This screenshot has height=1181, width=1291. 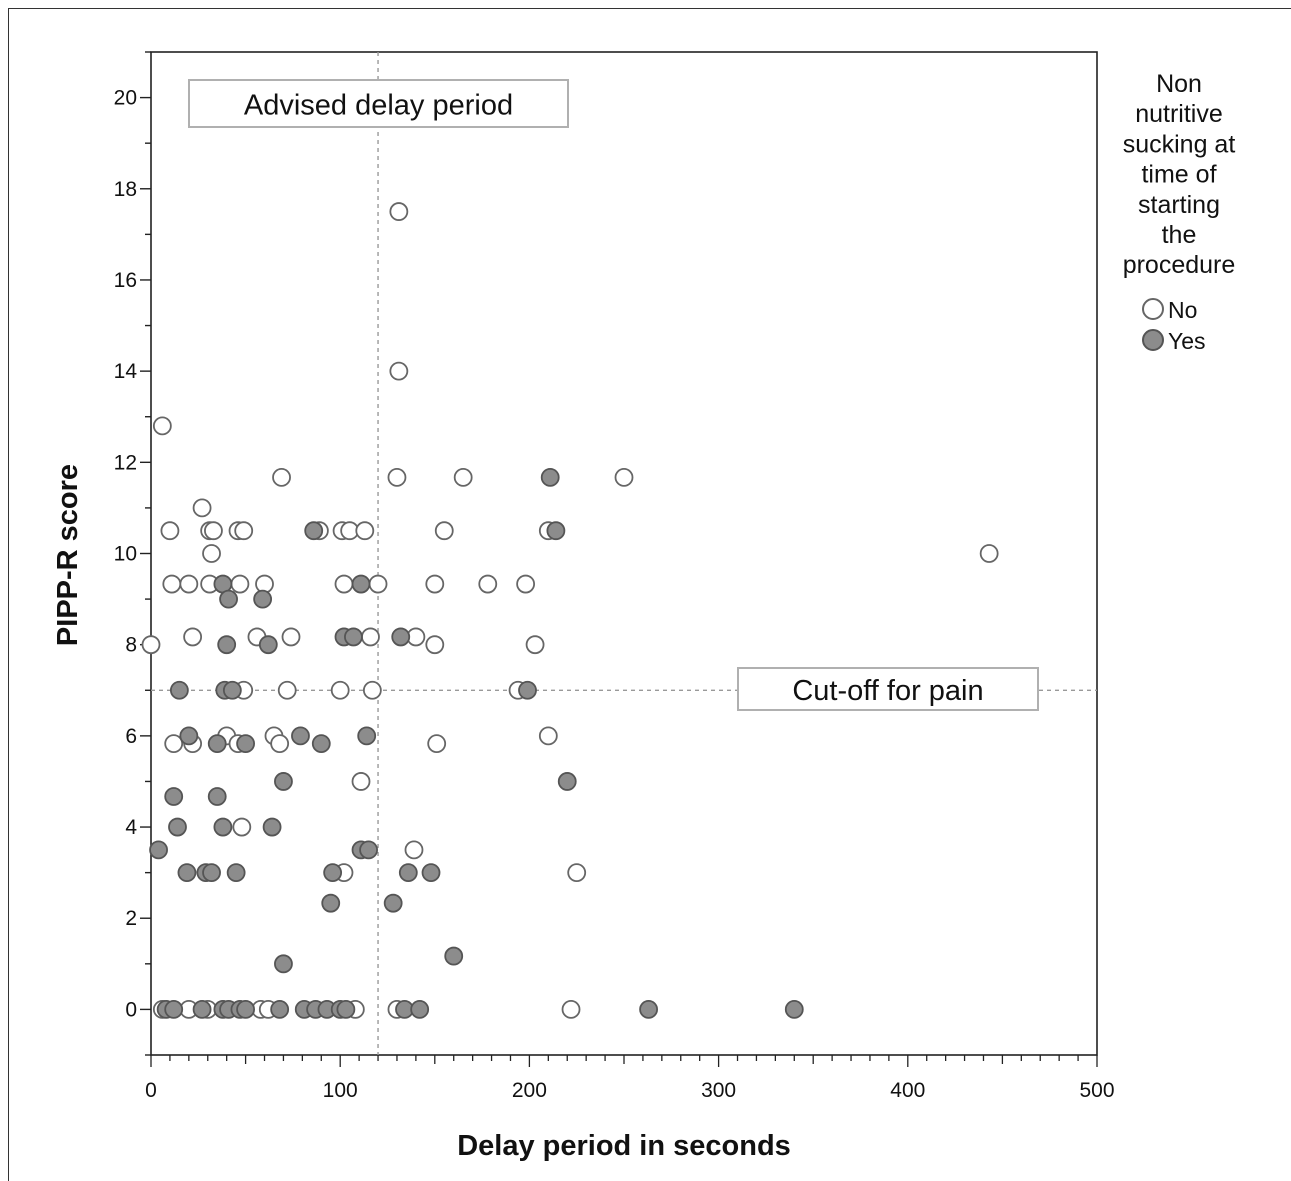 I want to click on y-tick-label: 16, so click(x=125, y=280).